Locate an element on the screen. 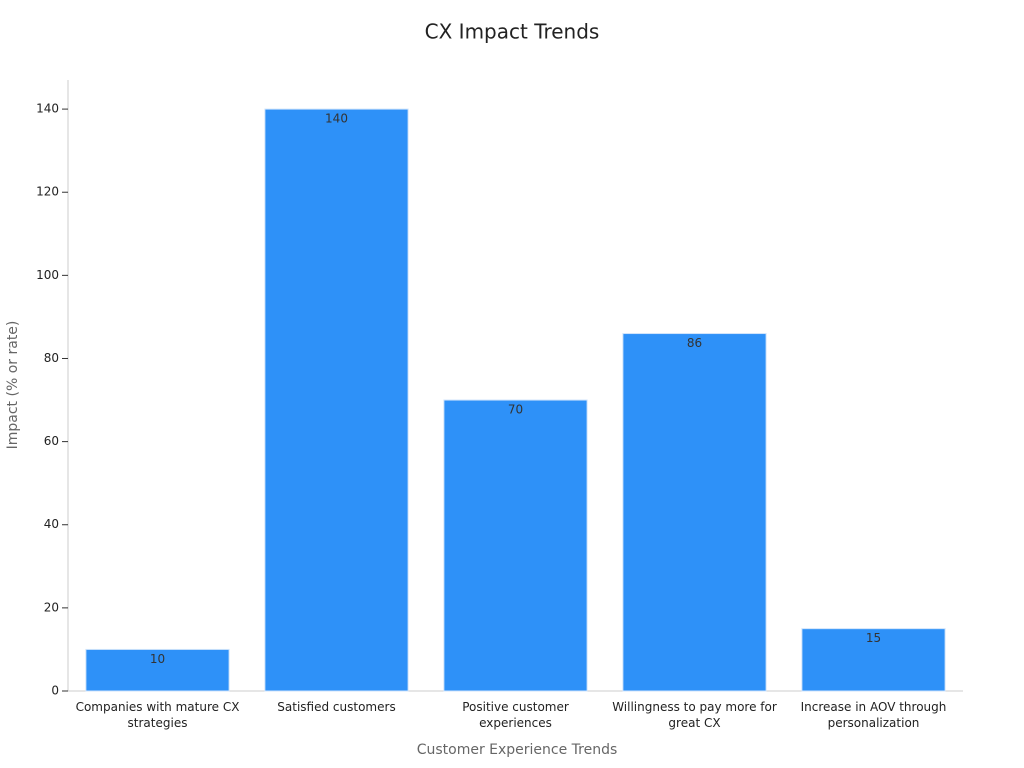 The image size is (1024, 768). y-tick-label: 120 is located at coordinates (47, 192).